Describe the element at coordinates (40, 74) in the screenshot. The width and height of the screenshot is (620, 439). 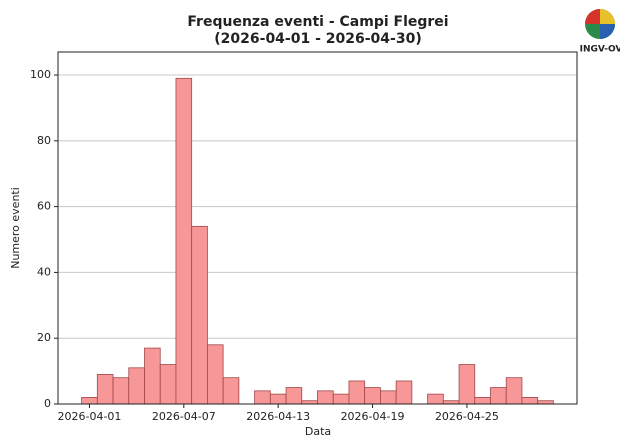
I see `y-tick-label: 100` at that location.